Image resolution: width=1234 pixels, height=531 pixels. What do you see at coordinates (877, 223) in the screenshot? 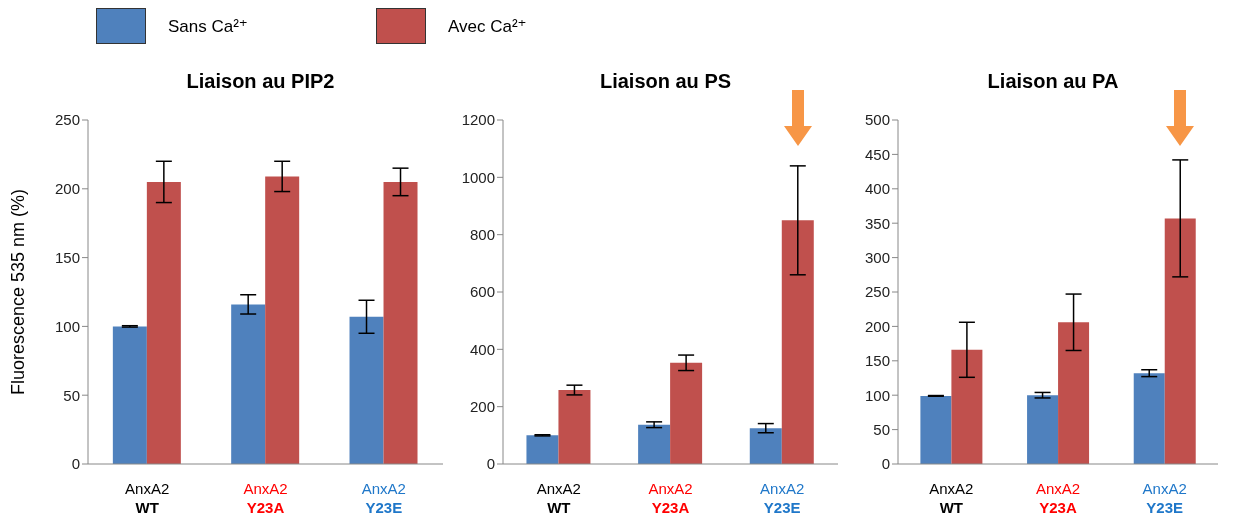
I see `y-tick-label: 350` at bounding box center [877, 223].